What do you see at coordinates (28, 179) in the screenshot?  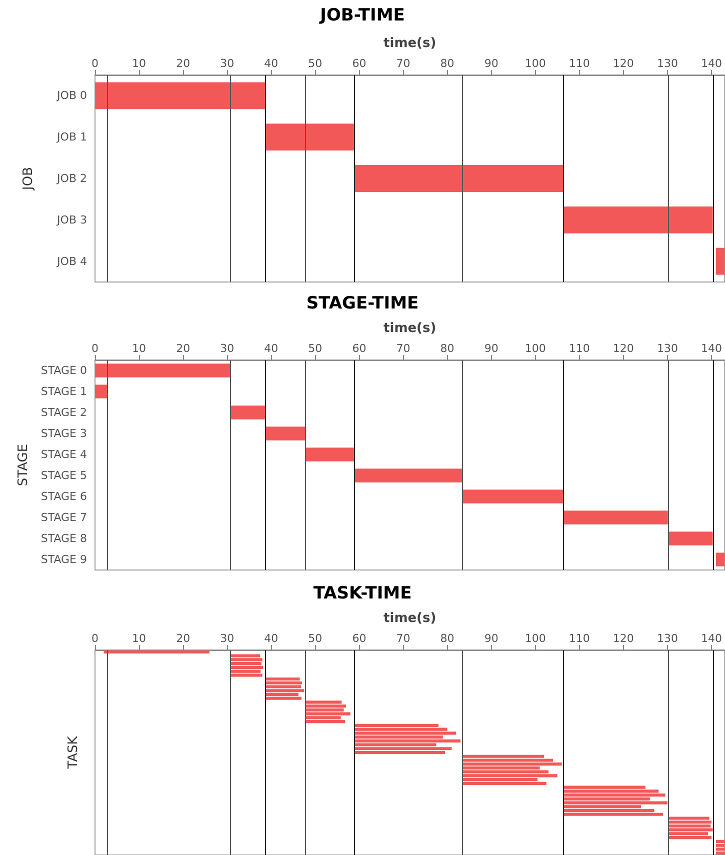 I see `y-axis-title: JOB` at bounding box center [28, 179].